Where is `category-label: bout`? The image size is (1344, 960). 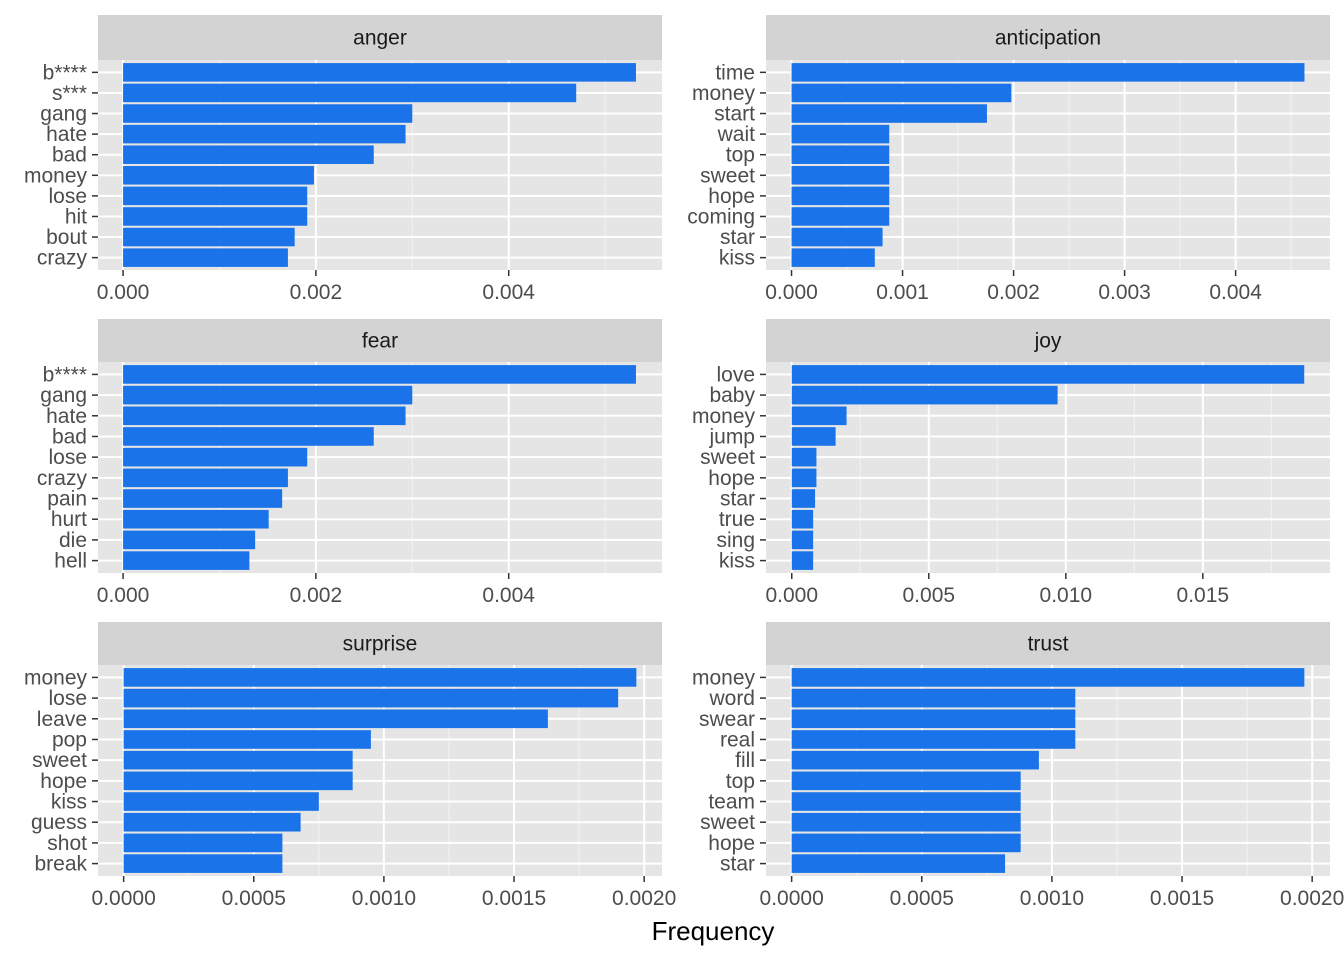
category-label: bout is located at coordinates (66, 237).